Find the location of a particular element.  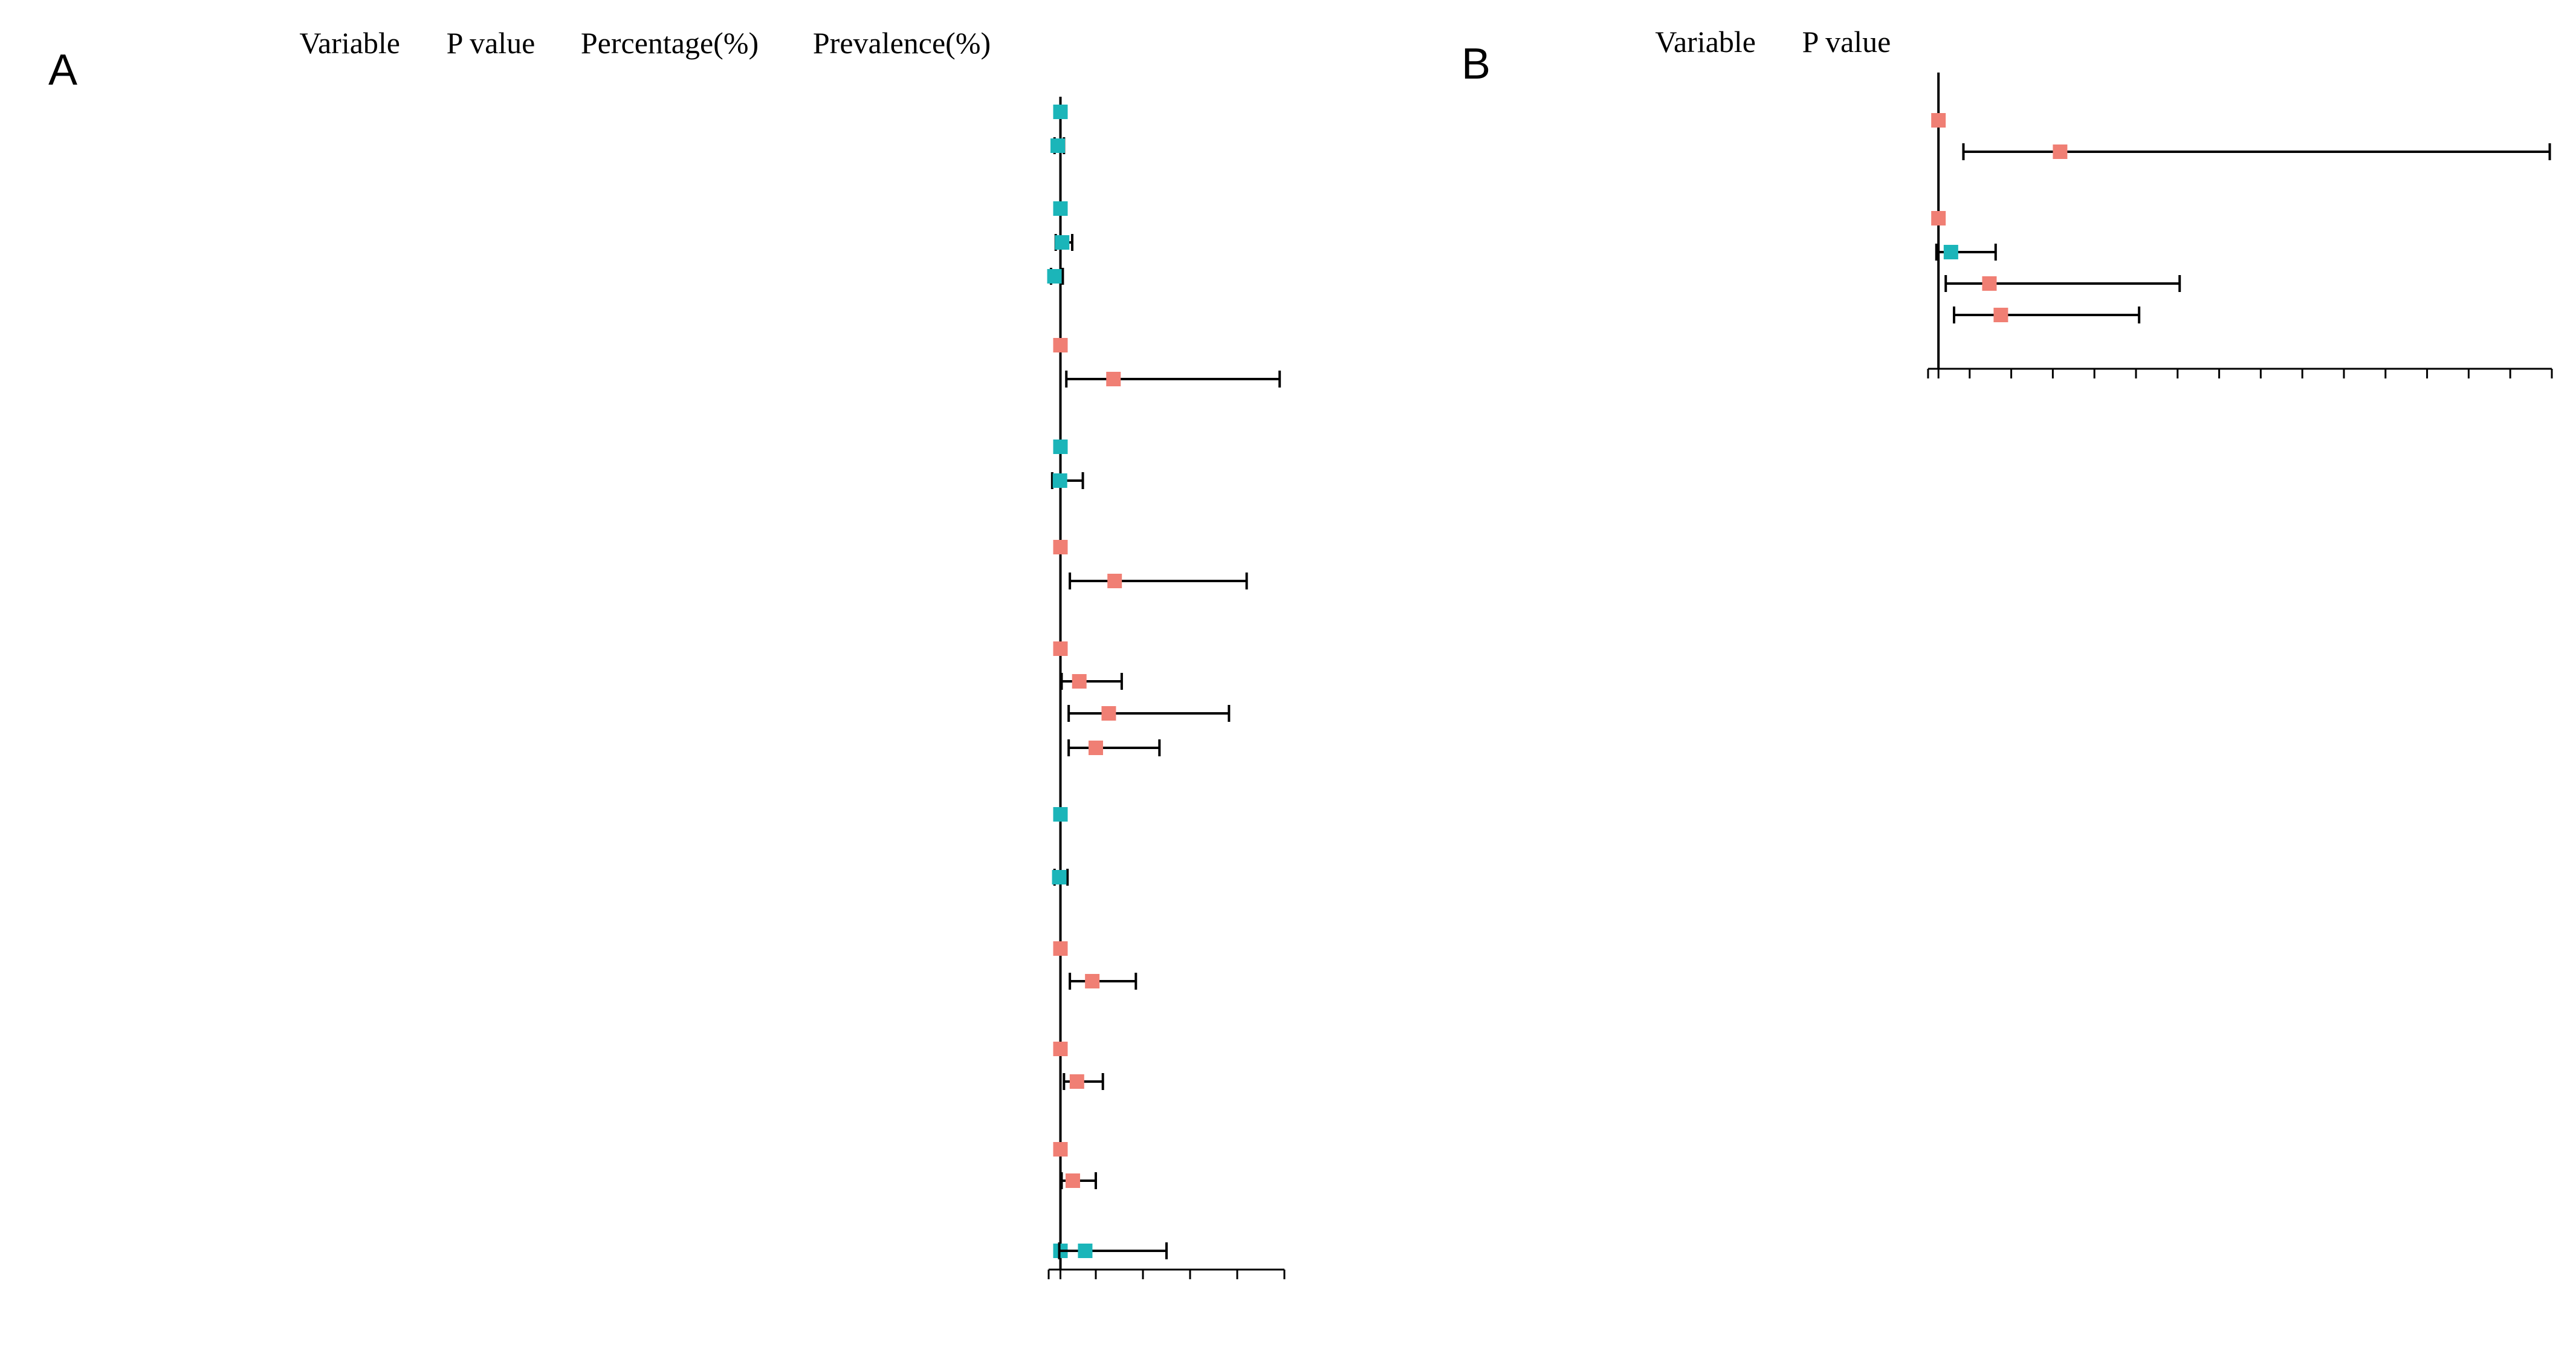

header-variable-b: Variable is located at coordinates (1705, 42).